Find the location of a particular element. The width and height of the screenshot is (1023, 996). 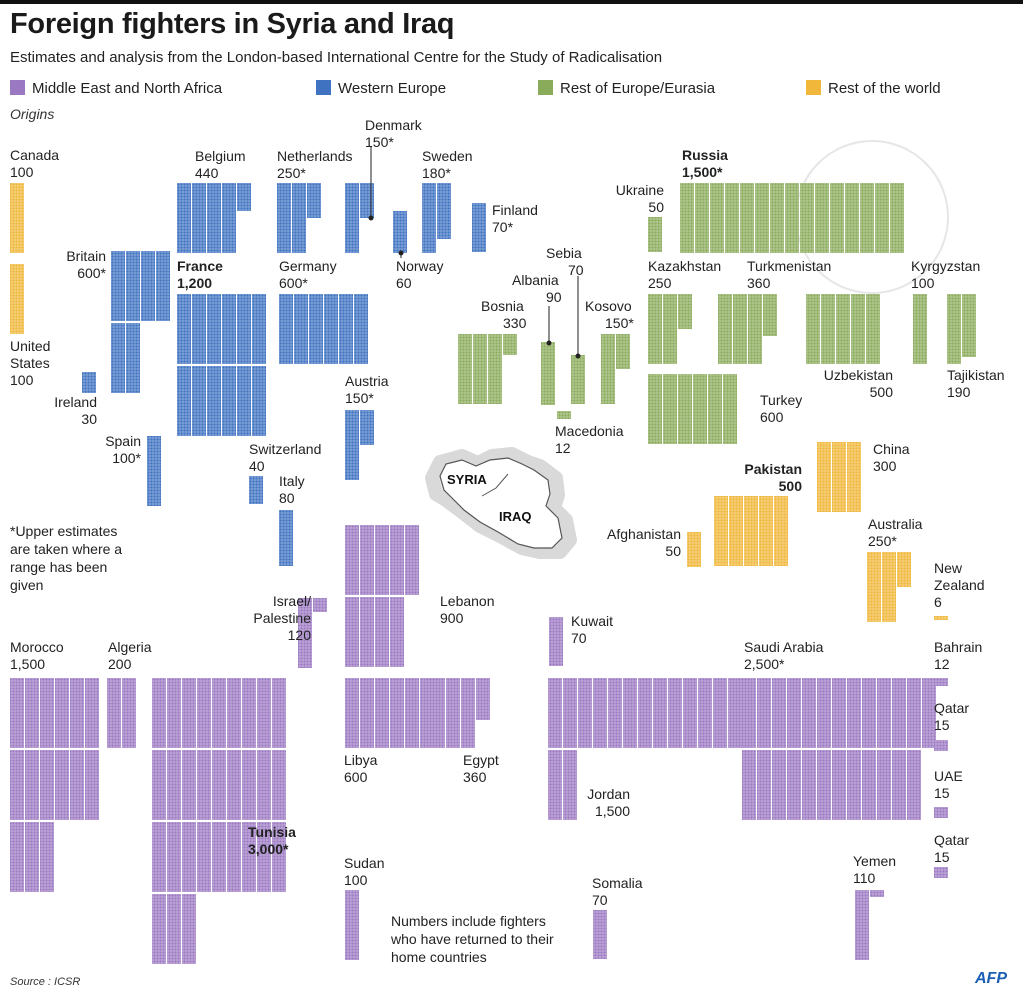

legend-swatch-mena is located at coordinates (17, 87).